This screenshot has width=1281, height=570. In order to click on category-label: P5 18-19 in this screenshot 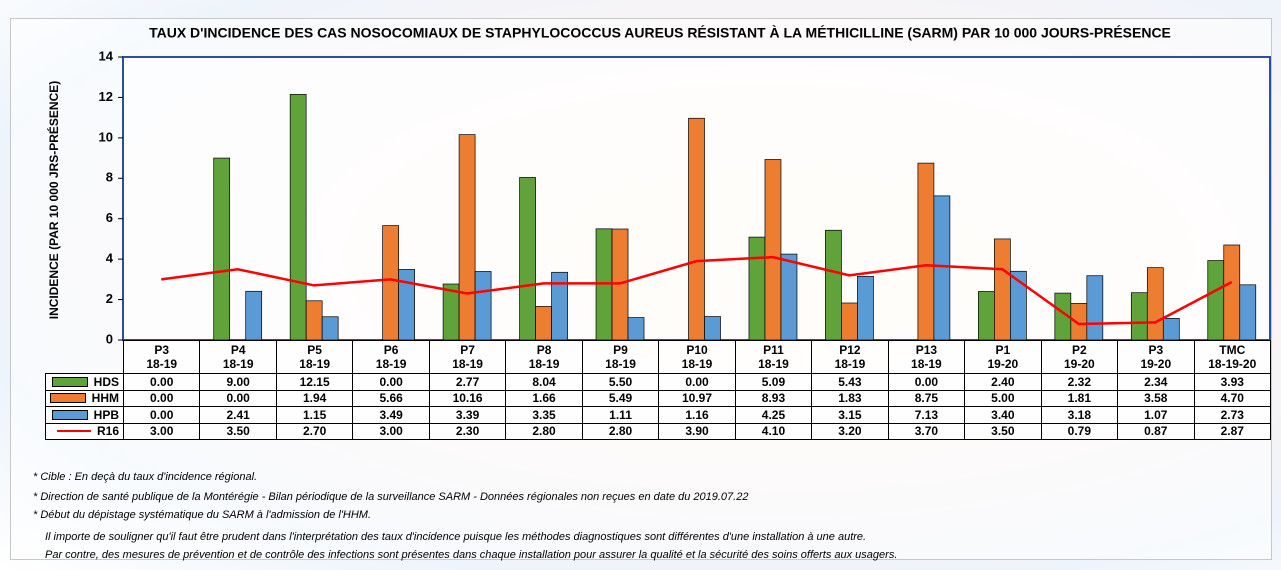, I will do `click(314, 357)`.